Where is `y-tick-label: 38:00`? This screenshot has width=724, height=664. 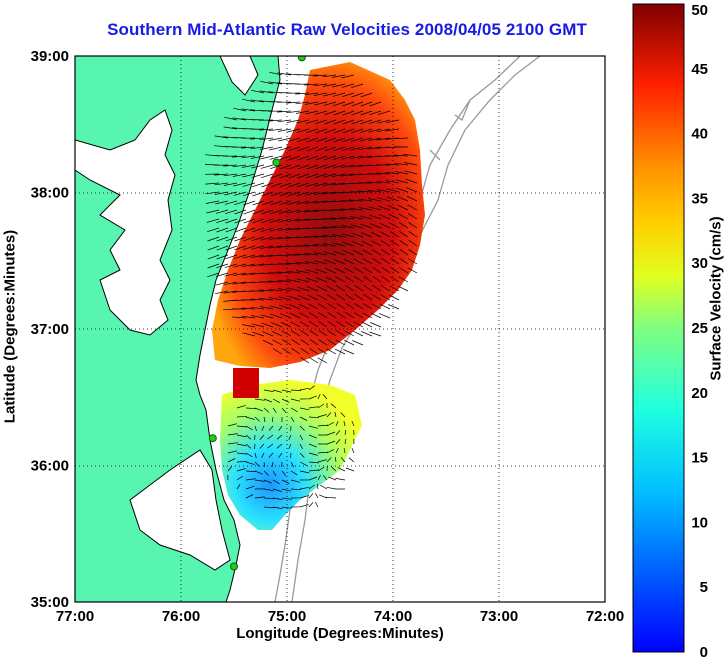 y-tick-label: 38:00 is located at coordinates (50, 193).